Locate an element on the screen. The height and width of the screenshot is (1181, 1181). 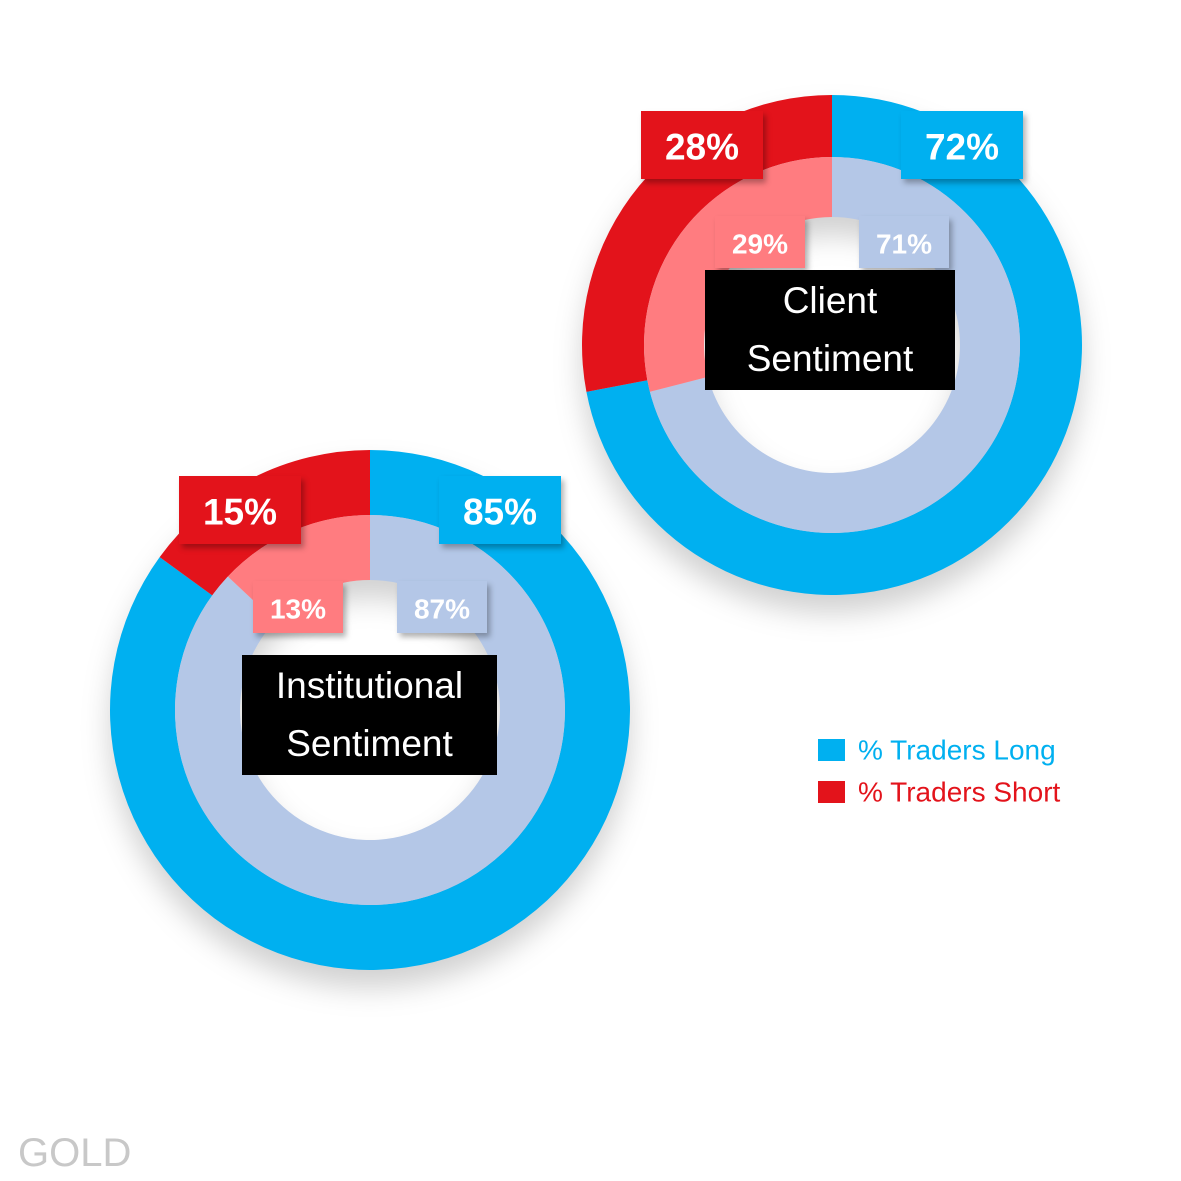
value-label: 71% is located at coordinates (904, 244).